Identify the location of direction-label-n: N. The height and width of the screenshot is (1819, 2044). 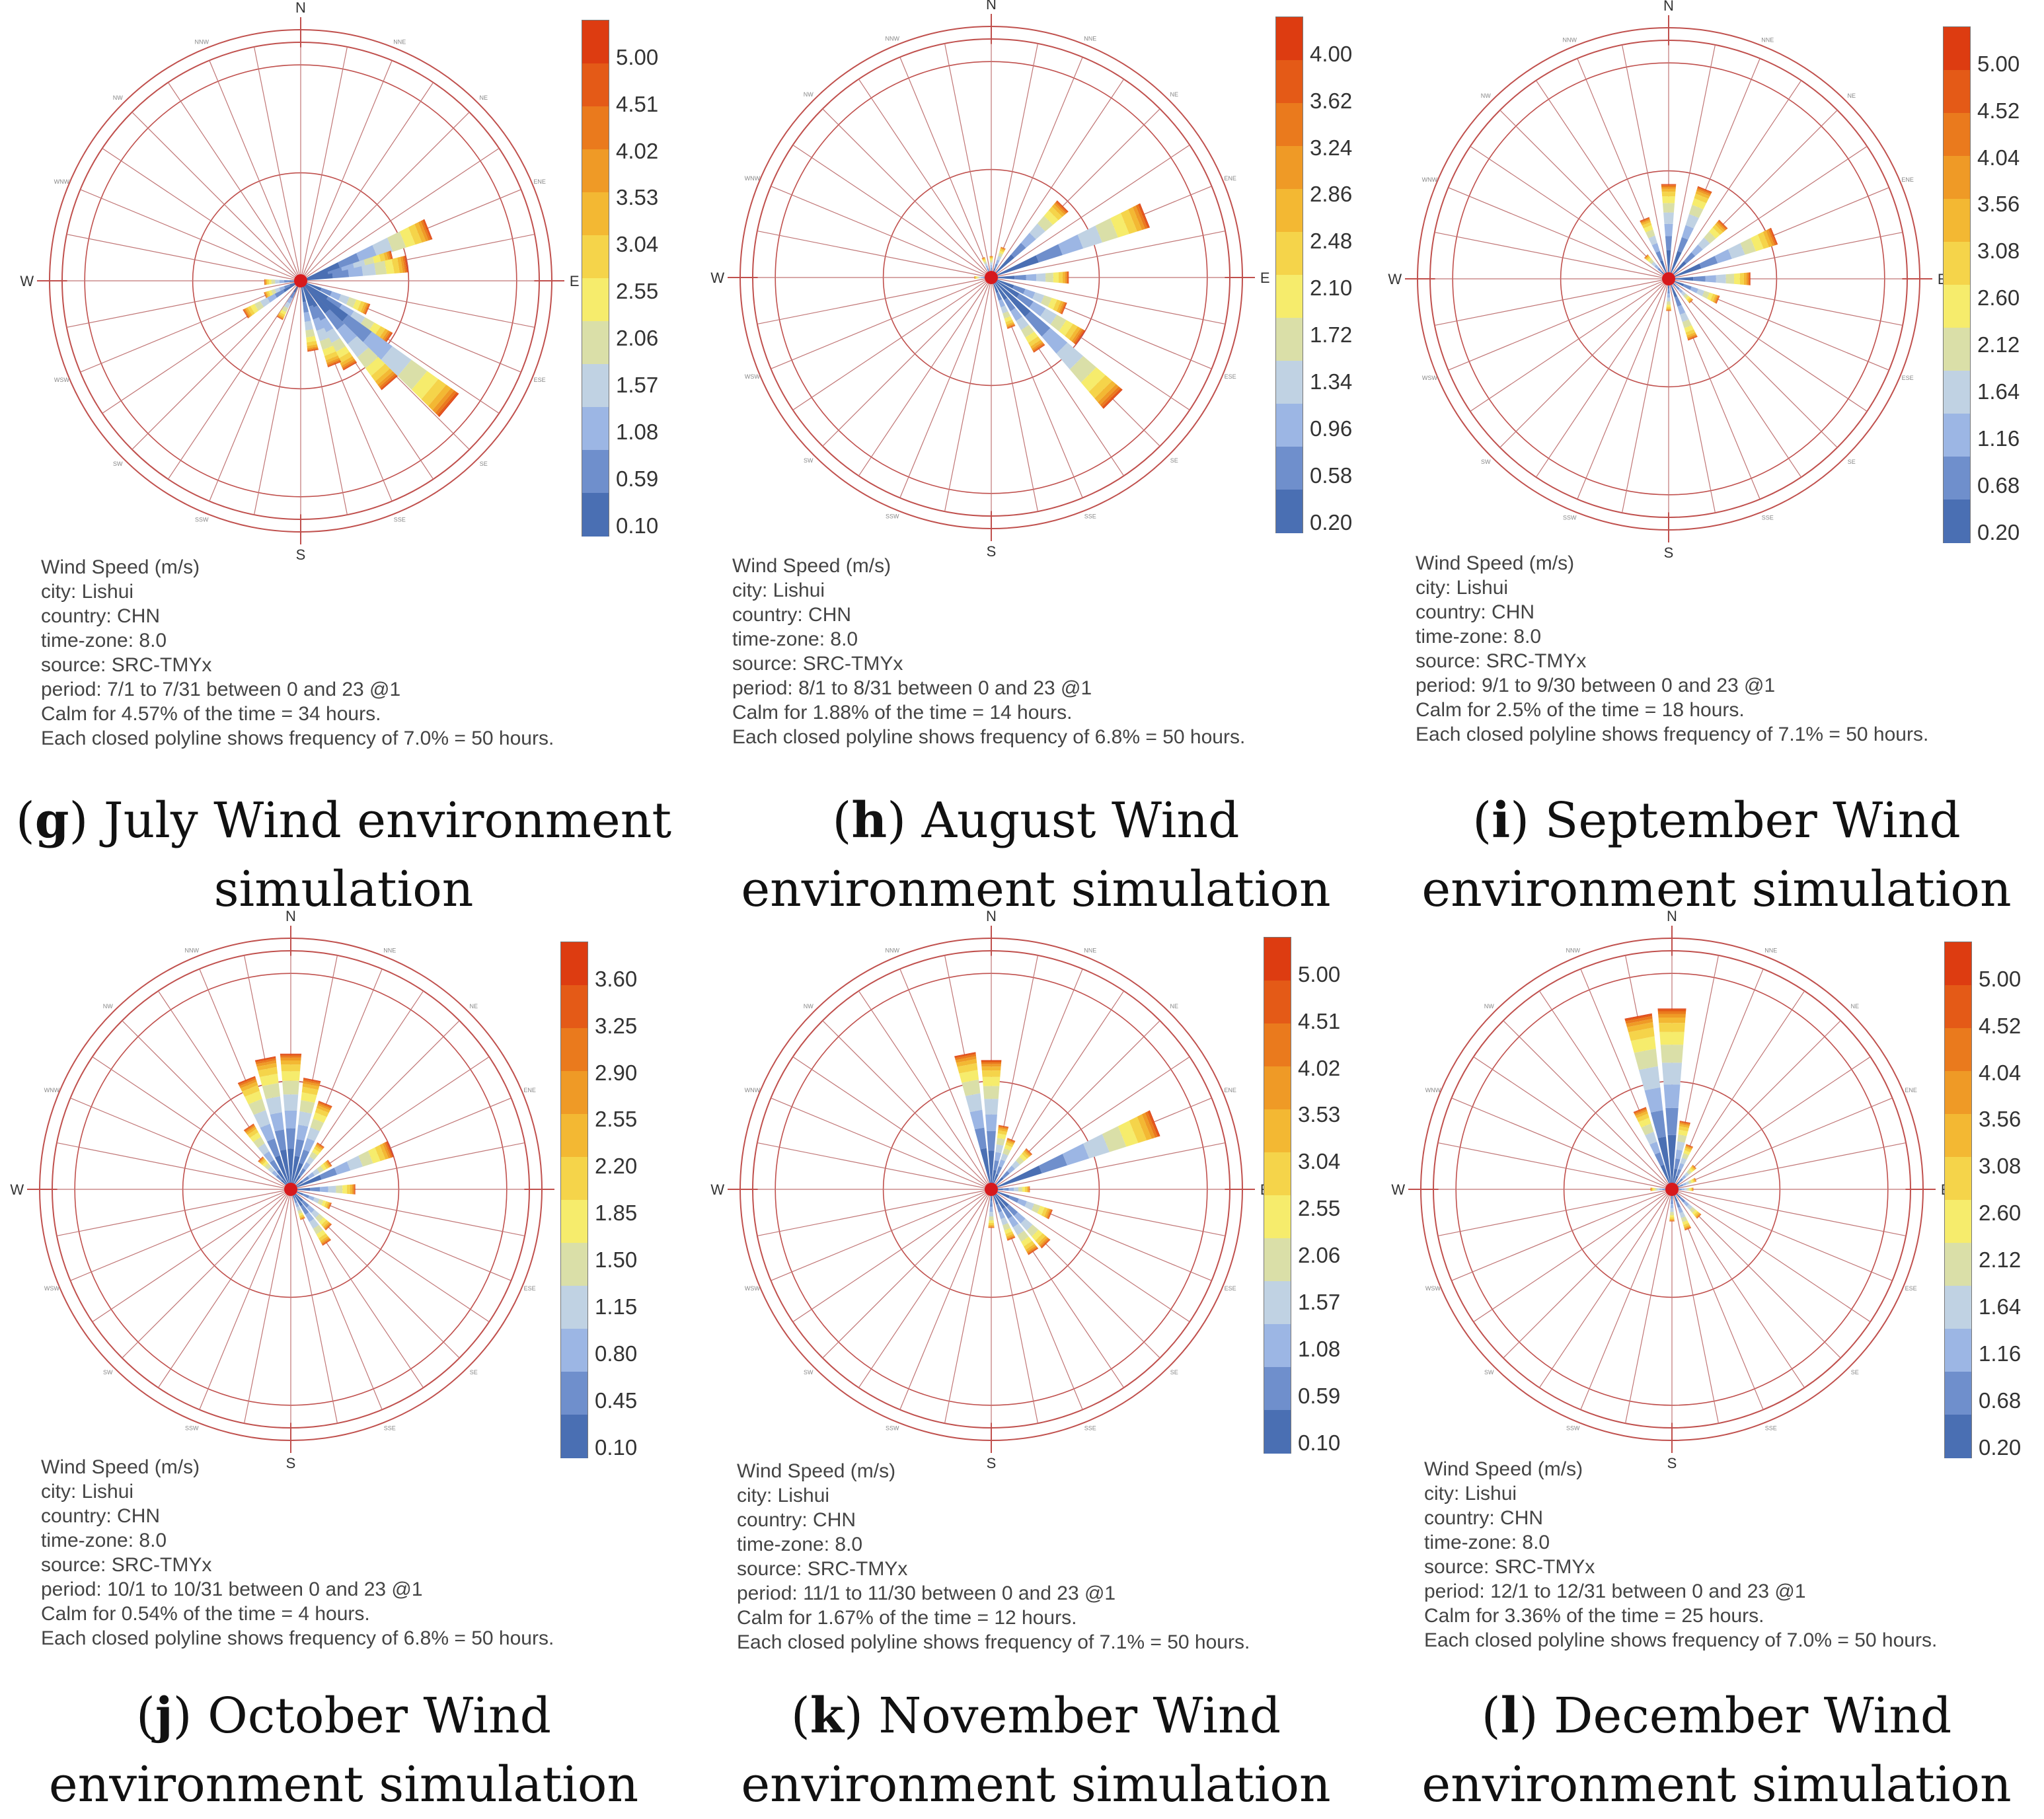
(1672, 916).